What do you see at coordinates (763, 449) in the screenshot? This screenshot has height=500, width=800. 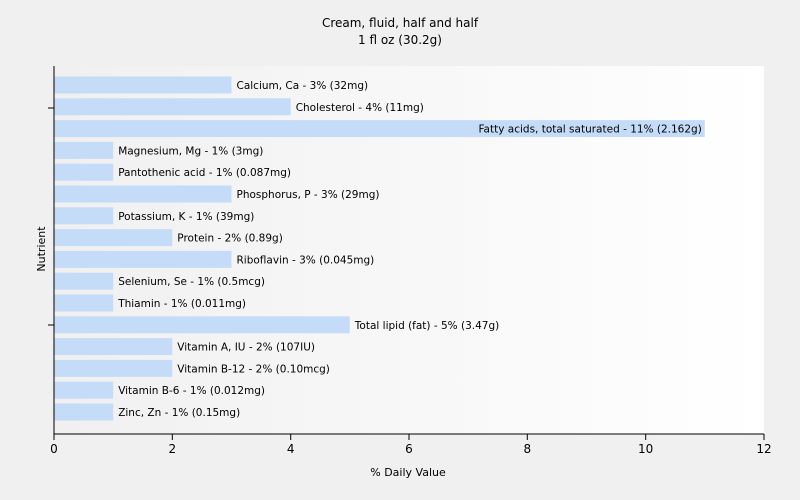 I see `x-tick-label: 12` at bounding box center [763, 449].